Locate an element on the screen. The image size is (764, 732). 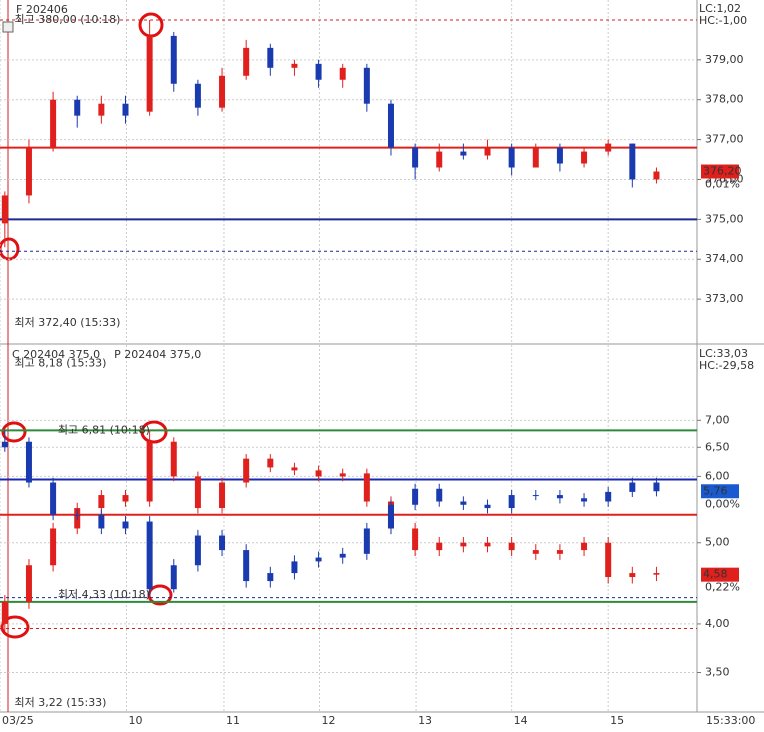
y-tick-label: 378,00 is located at coordinates (724, 99).